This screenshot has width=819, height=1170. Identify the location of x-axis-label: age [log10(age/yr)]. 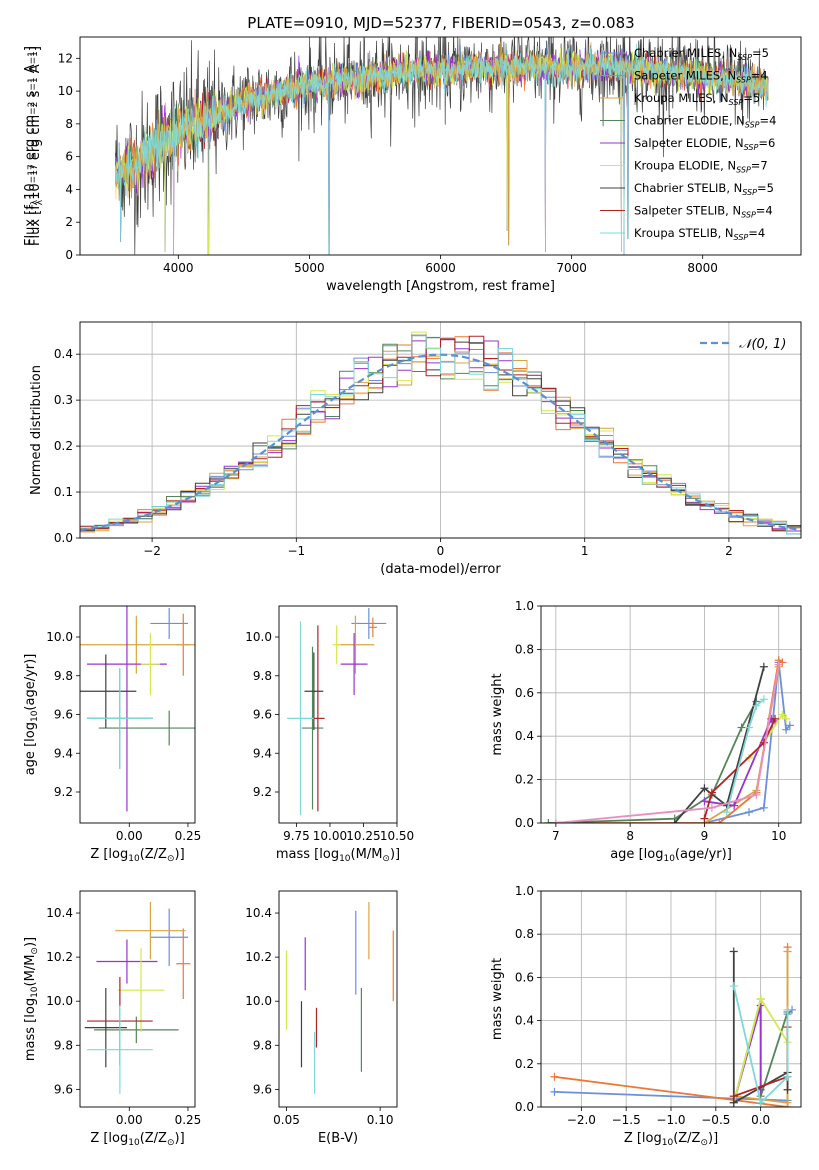
(671, 855).